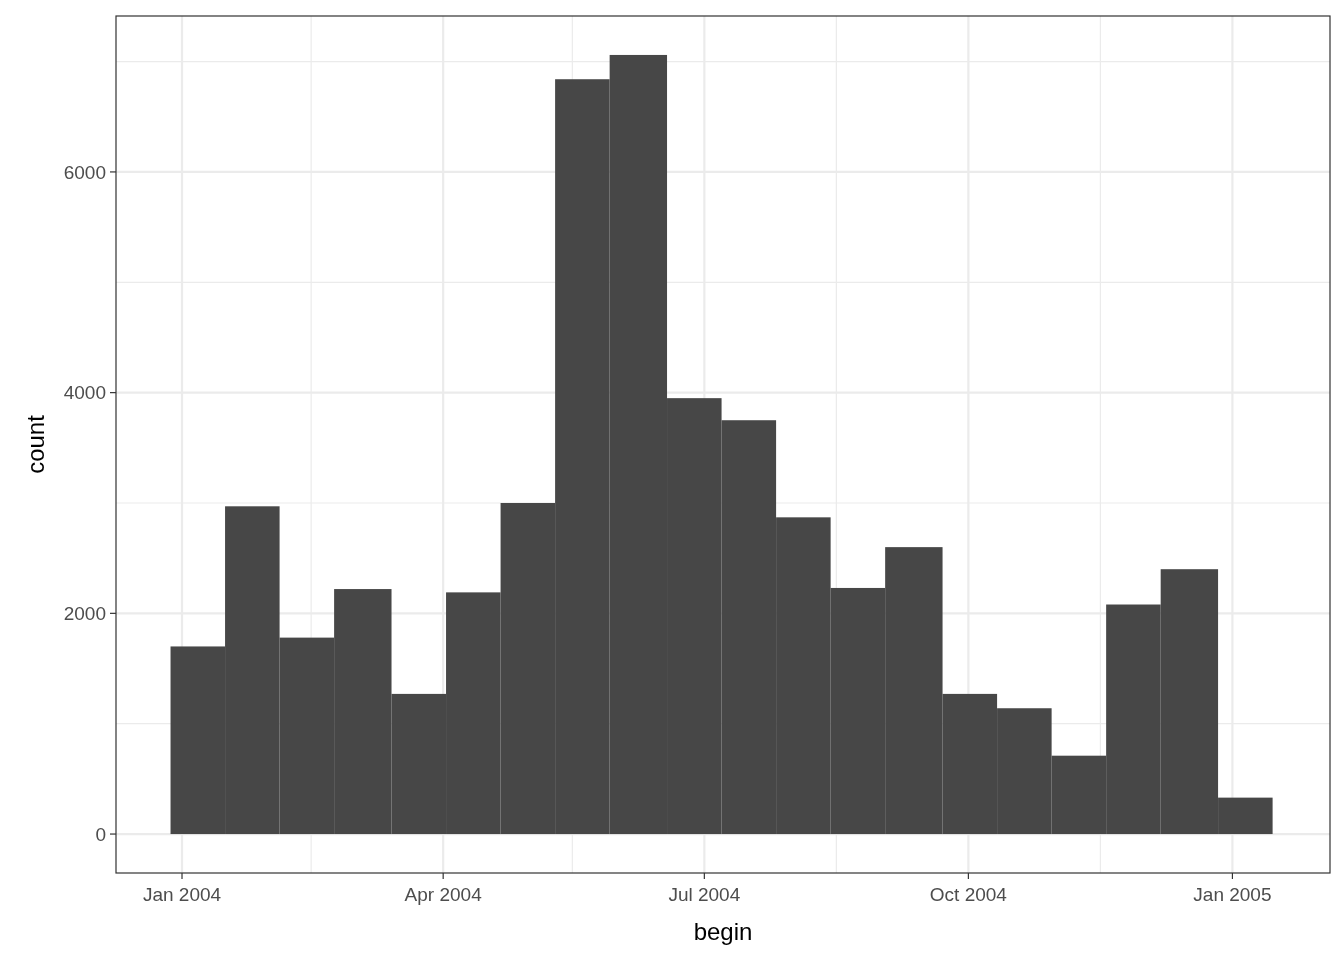  What do you see at coordinates (84, 172) in the screenshot?
I see `y-tick-label: 6000` at bounding box center [84, 172].